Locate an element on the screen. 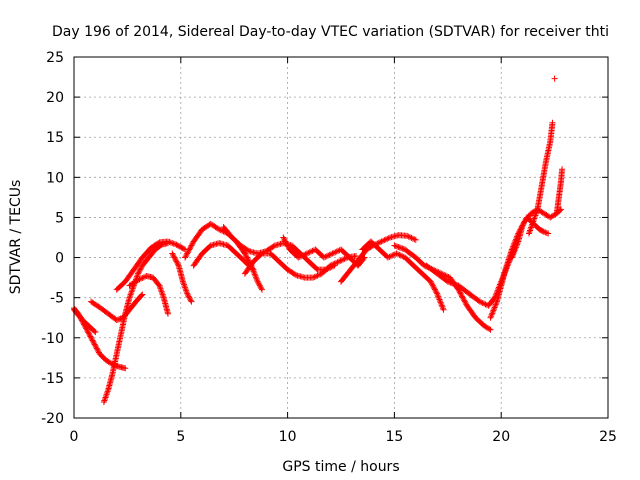 This screenshot has height=480, width=640. y-axis-label: SDTVAR / TECUs is located at coordinates (16, 237).